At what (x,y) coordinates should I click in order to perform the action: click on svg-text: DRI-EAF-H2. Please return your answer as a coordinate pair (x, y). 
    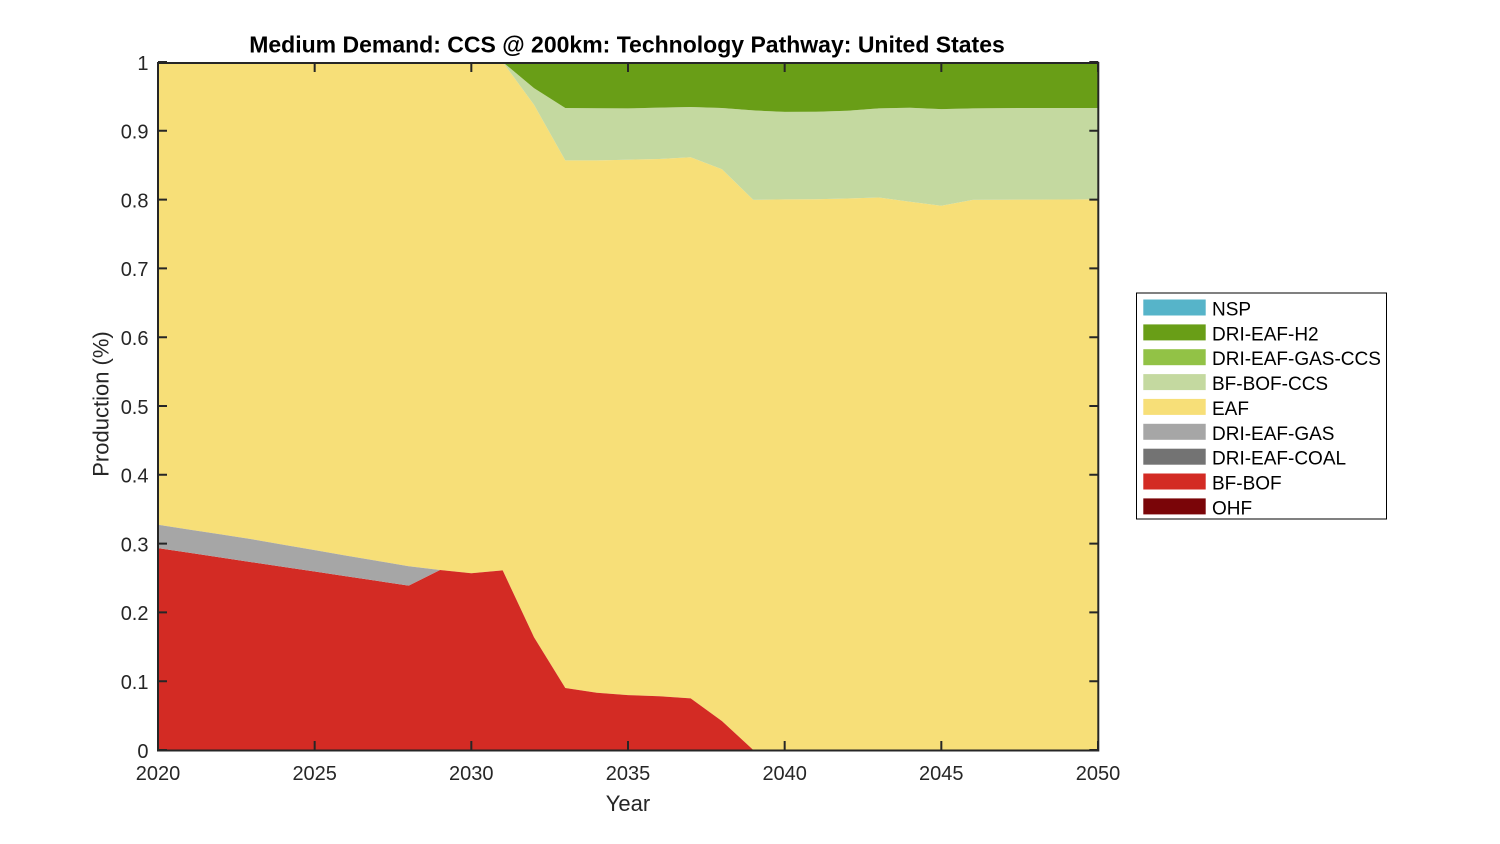
    Looking at the image, I should click on (1265, 334).